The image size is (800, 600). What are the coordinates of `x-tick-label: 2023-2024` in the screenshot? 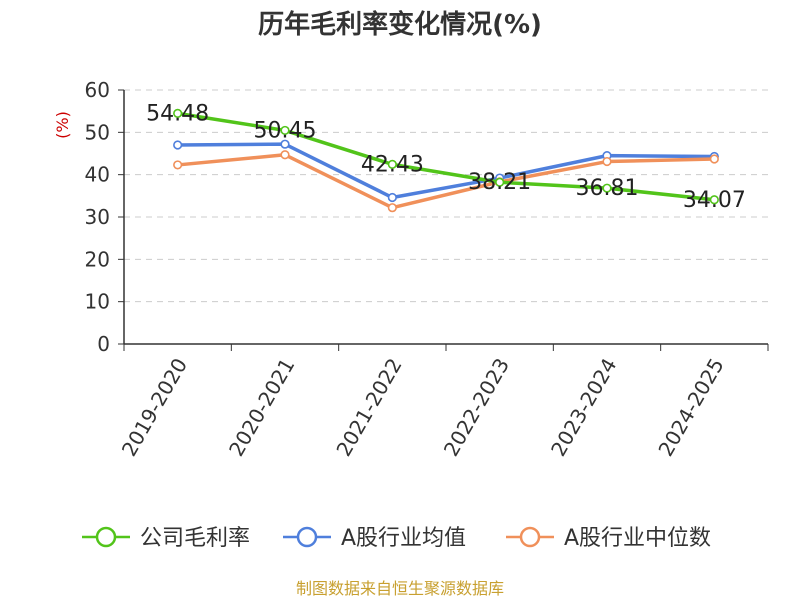 It's located at (583, 407).